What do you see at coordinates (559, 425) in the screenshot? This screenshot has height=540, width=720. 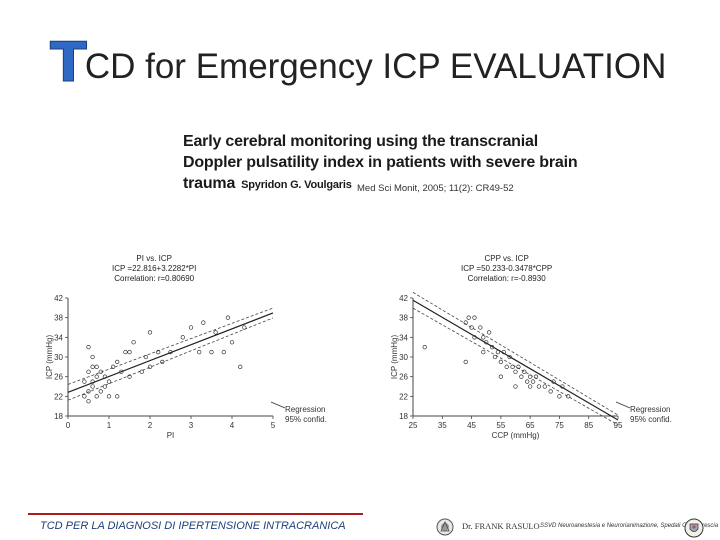 I see `chart2-x-tick-label: 75` at bounding box center [559, 425].